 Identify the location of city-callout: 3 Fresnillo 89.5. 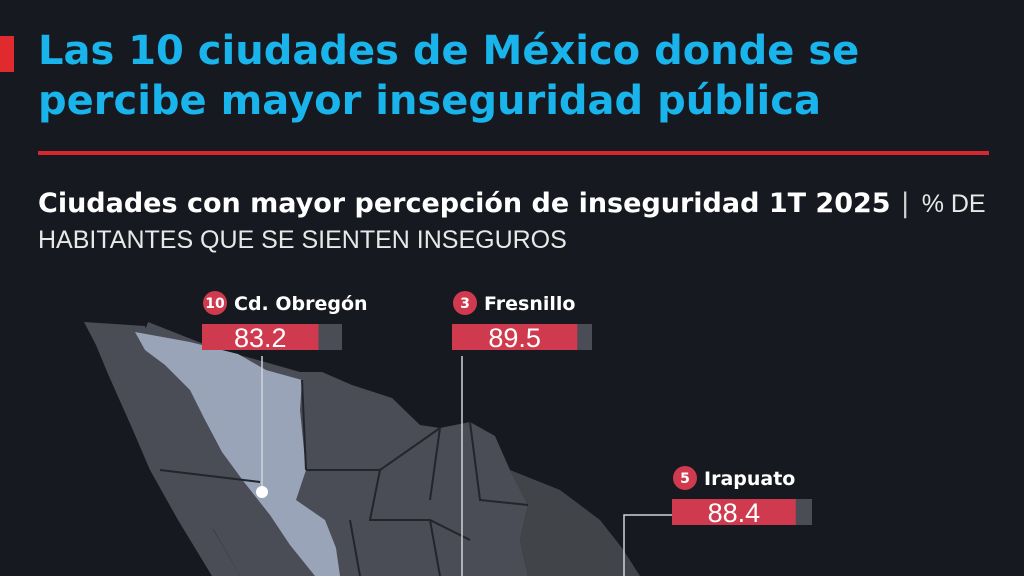
(522, 433).